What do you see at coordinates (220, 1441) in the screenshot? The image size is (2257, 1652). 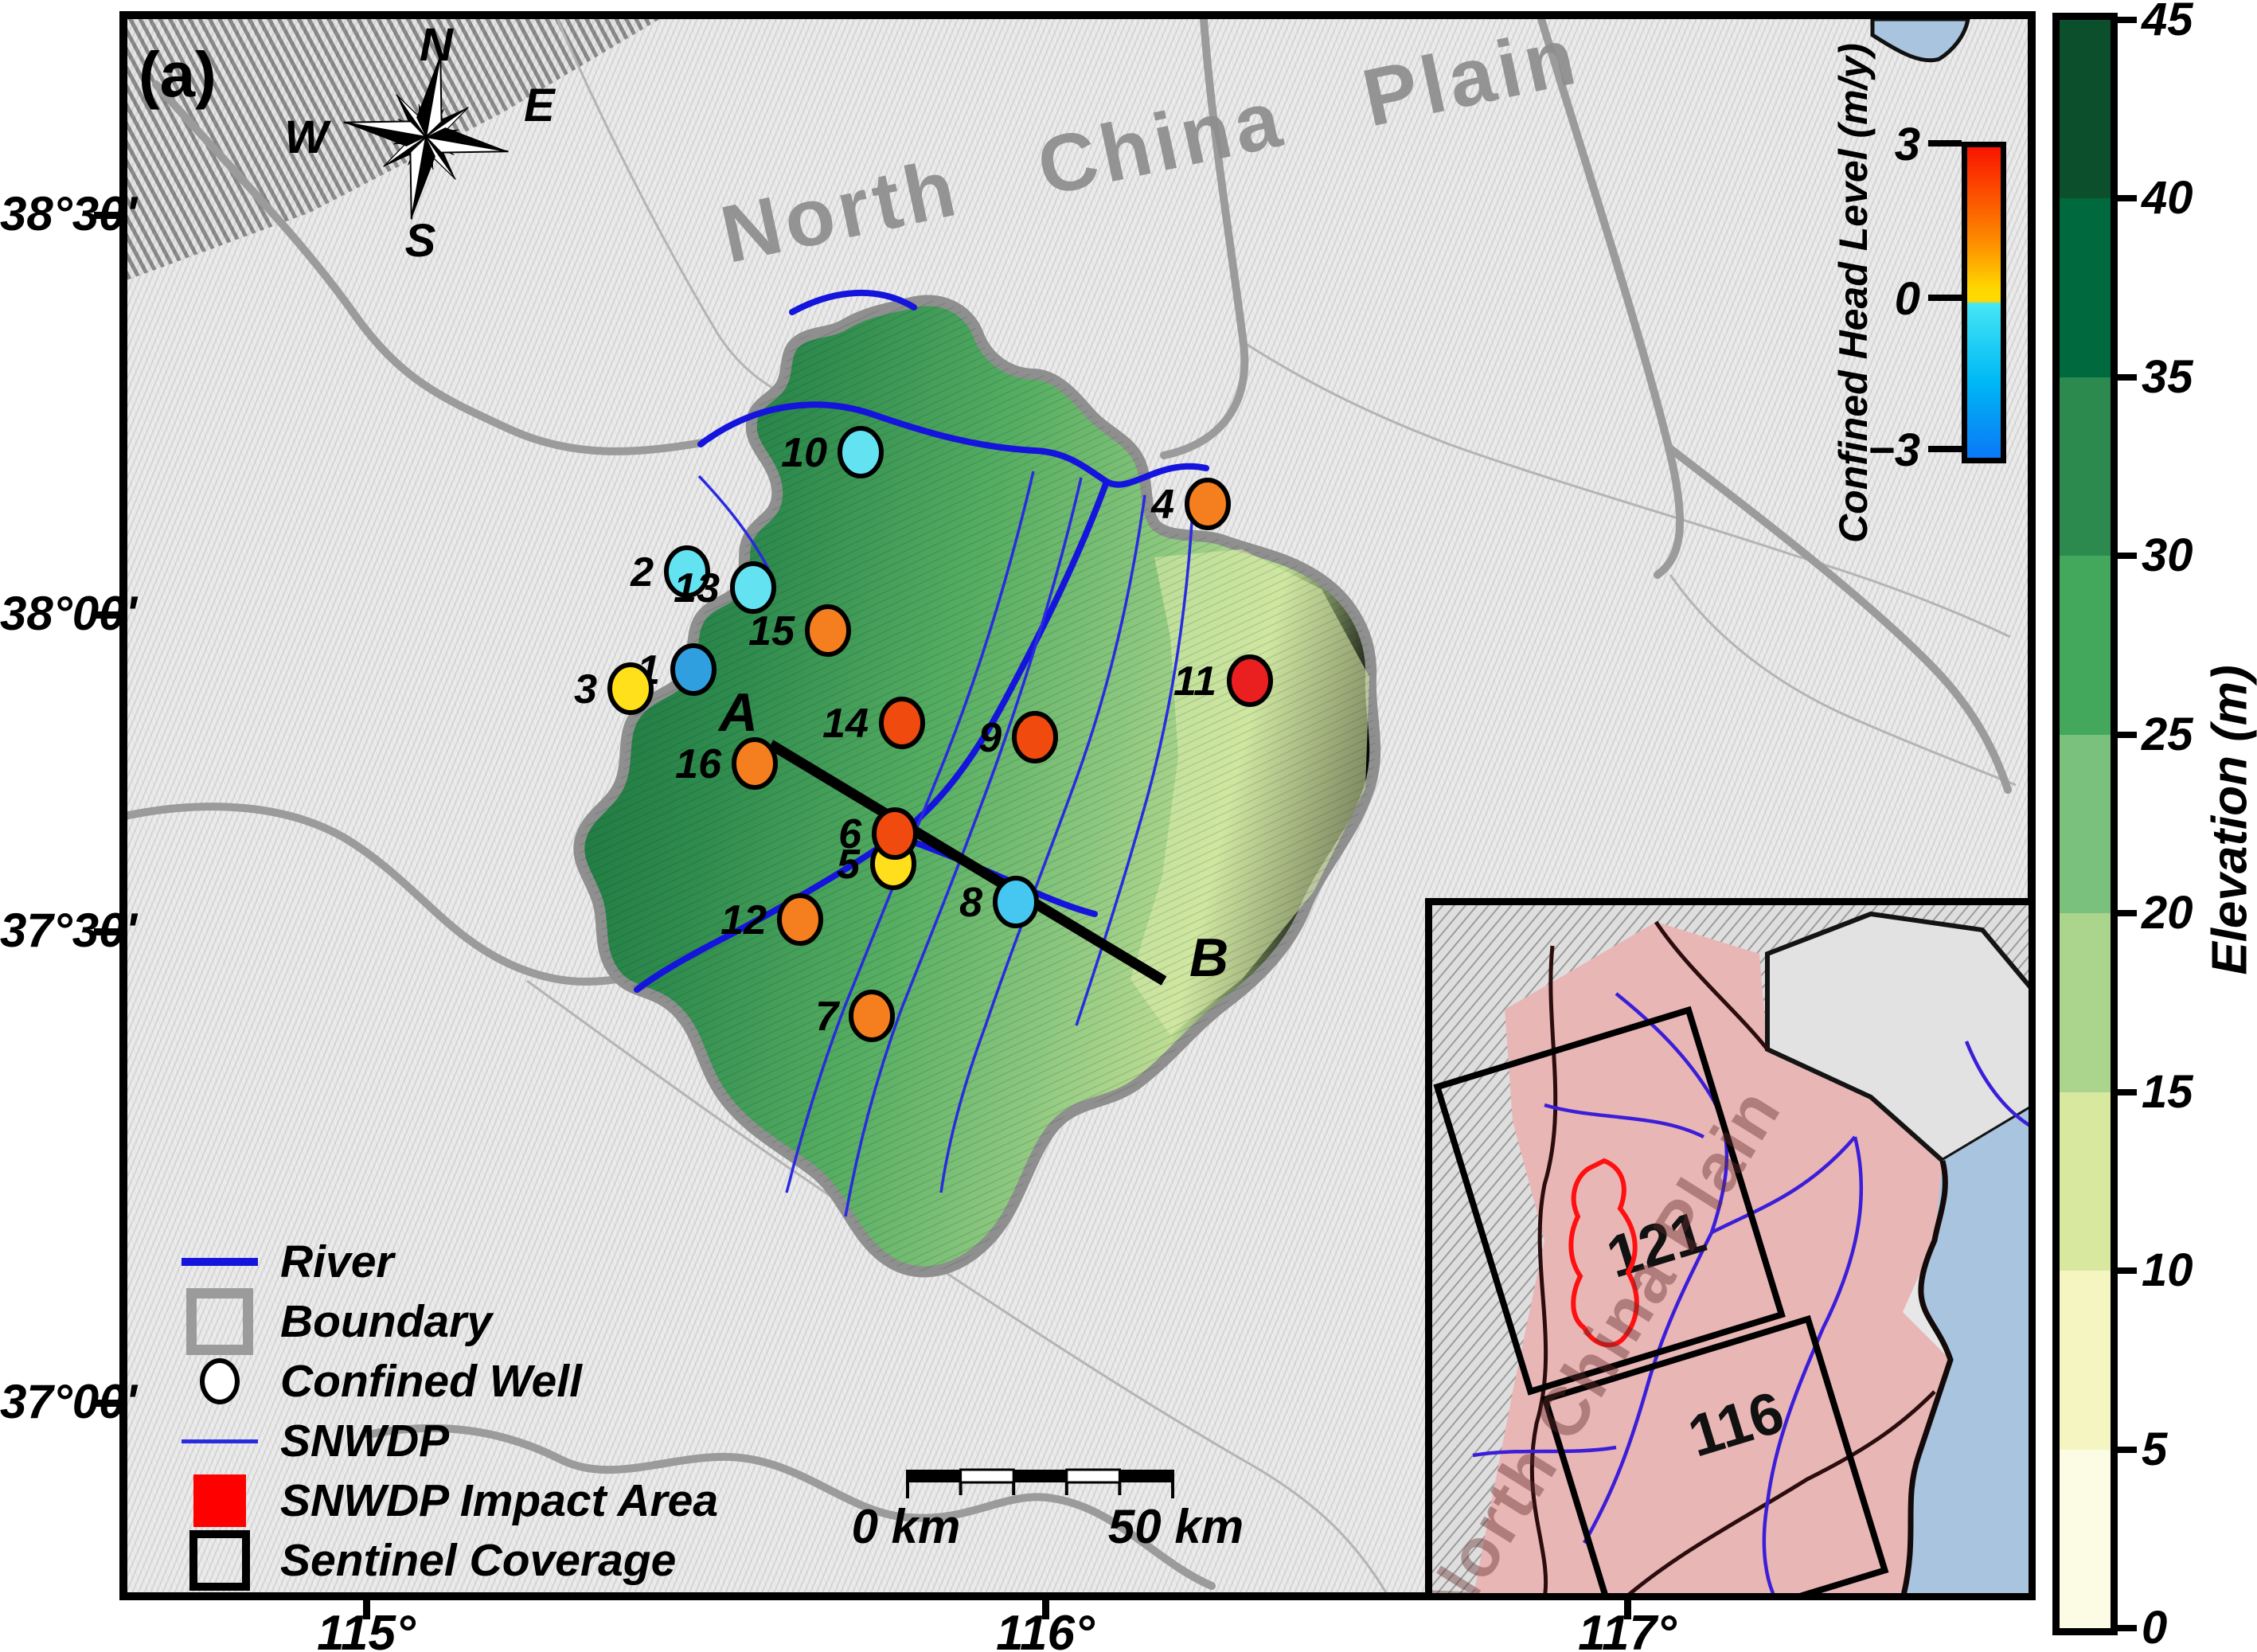 I see `snwdp-swatch` at bounding box center [220, 1441].